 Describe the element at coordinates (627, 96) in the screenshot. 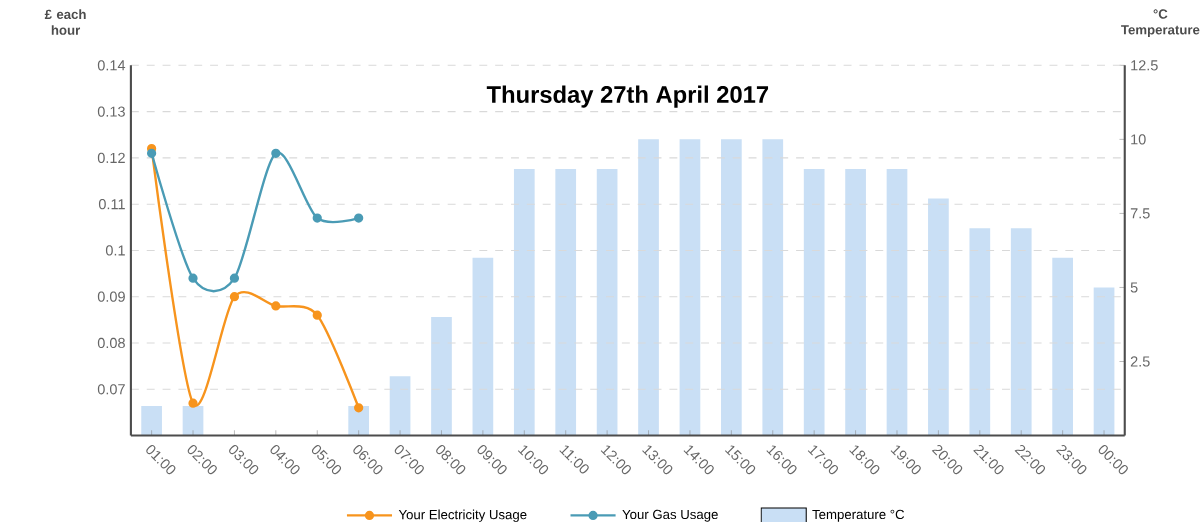

I see `text: Thursday 27th April 2017` at that location.